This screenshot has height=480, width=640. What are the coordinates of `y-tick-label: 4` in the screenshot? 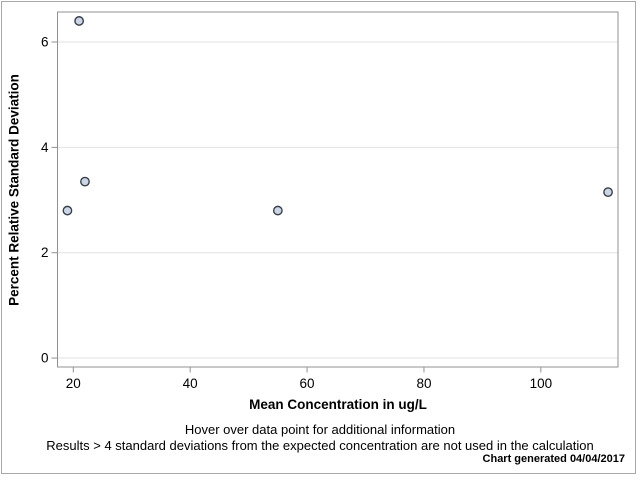 It's located at (45, 147).